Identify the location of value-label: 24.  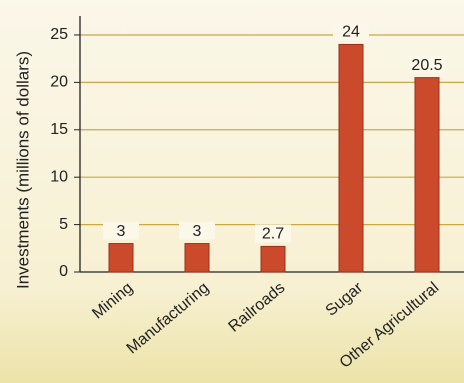
(351, 32).